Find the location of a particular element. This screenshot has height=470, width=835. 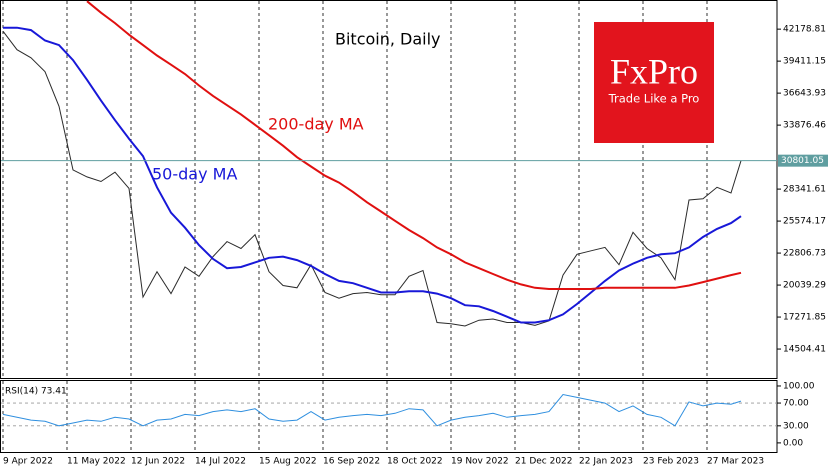

logo-box is located at coordinates (654, 82).